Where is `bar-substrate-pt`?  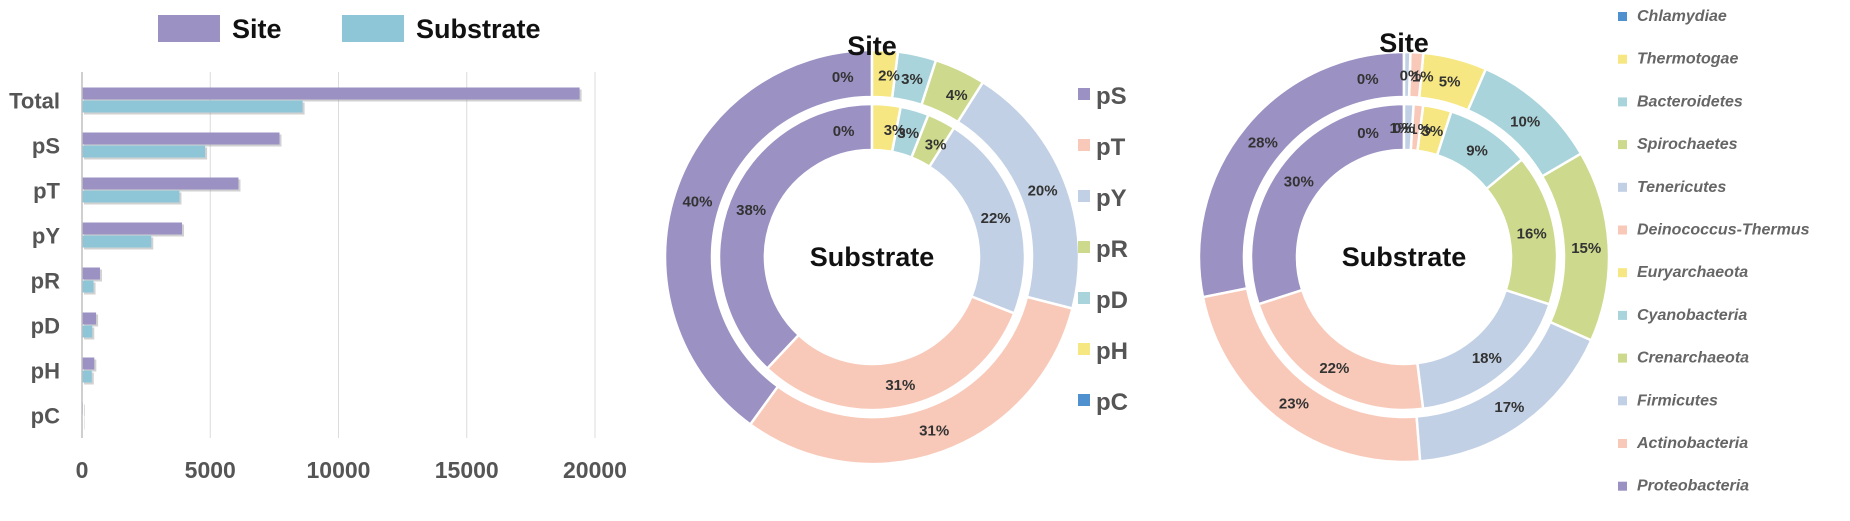
bar-substrate-pt is located at coordinates (131, 196).